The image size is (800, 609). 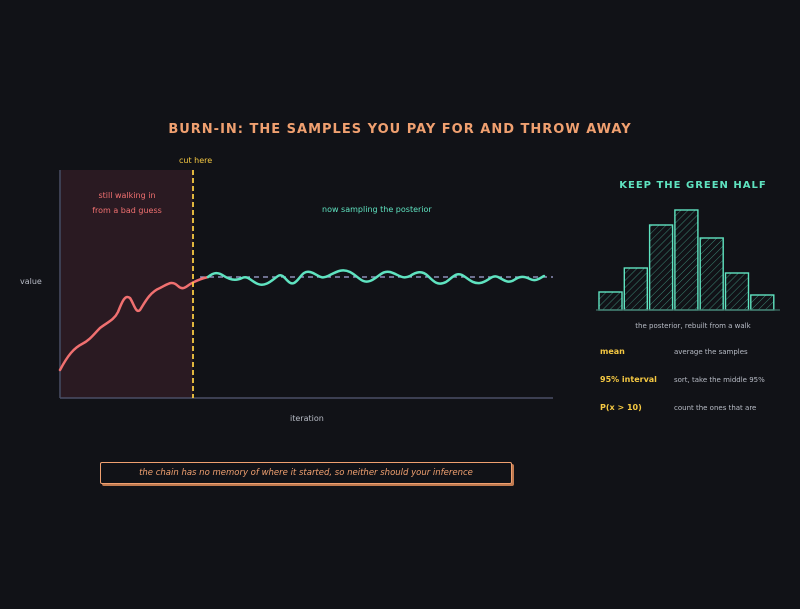 What do you see at coordinates (134, 323) in the screenshot?
I see `burnin-trace` at bounding box center [134, 323].